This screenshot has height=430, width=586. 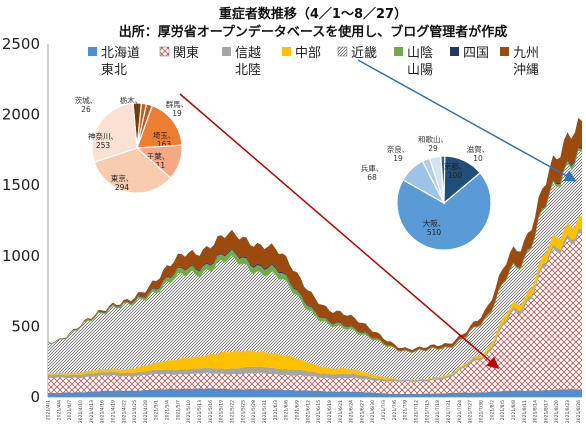 I want to click on x-tick-label: 2021/5/1, so click(x=157, y=410).